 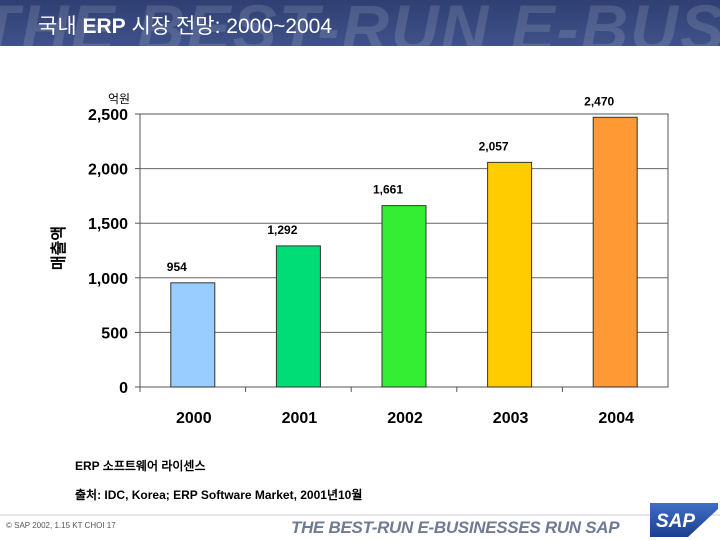 What do you see at coordinates (404, 296) in the screenshot?
I see `bar-2002` at bounding box center [404, 296].